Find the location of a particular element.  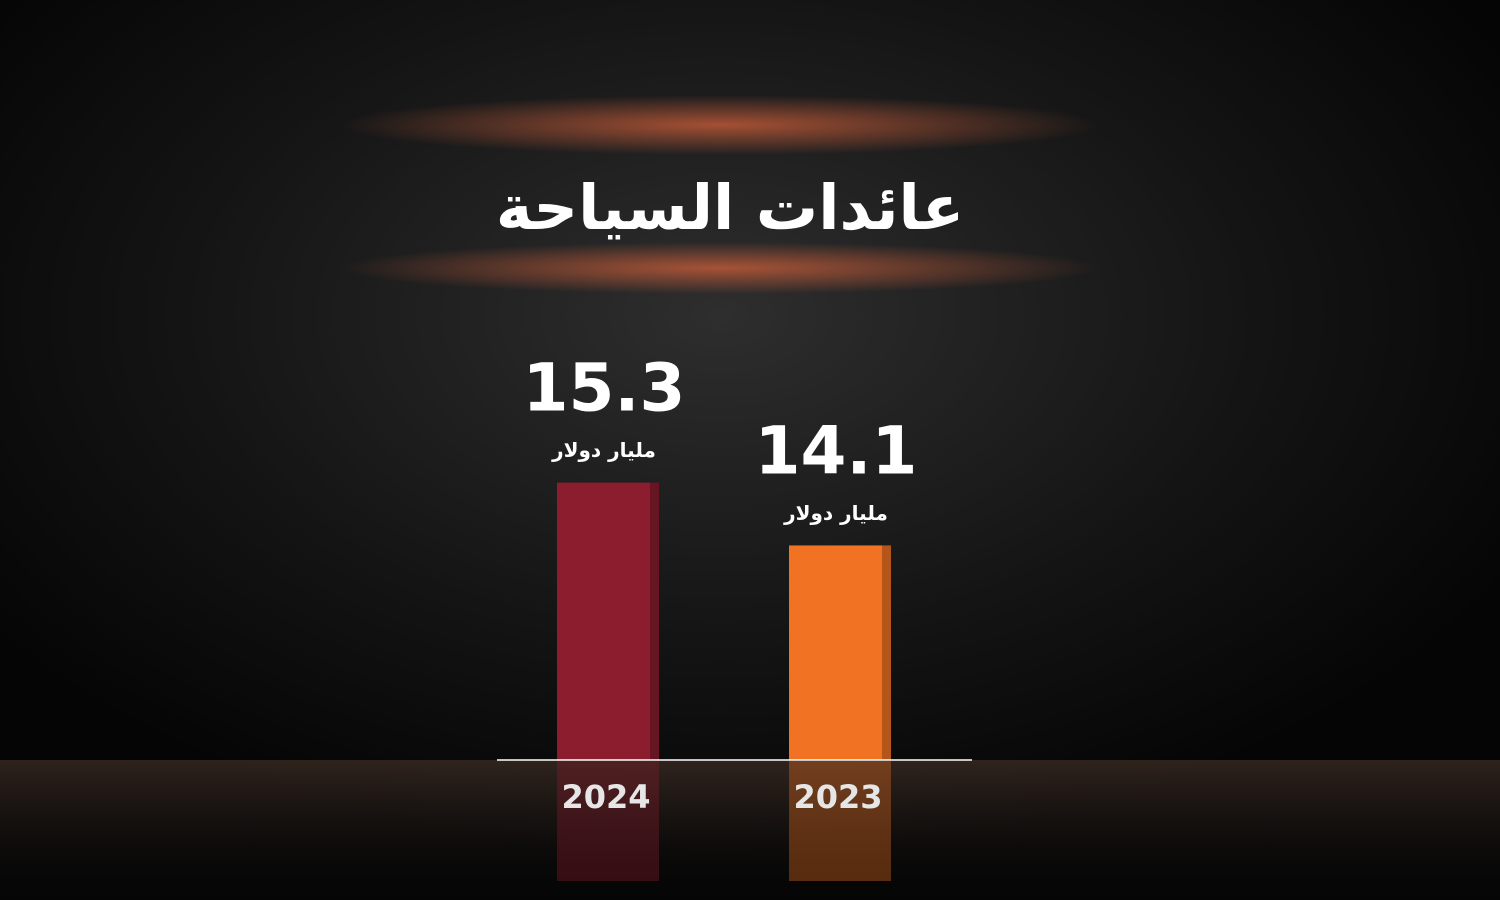

x-tick-label: 2024 is located at coordinates (605, 797).